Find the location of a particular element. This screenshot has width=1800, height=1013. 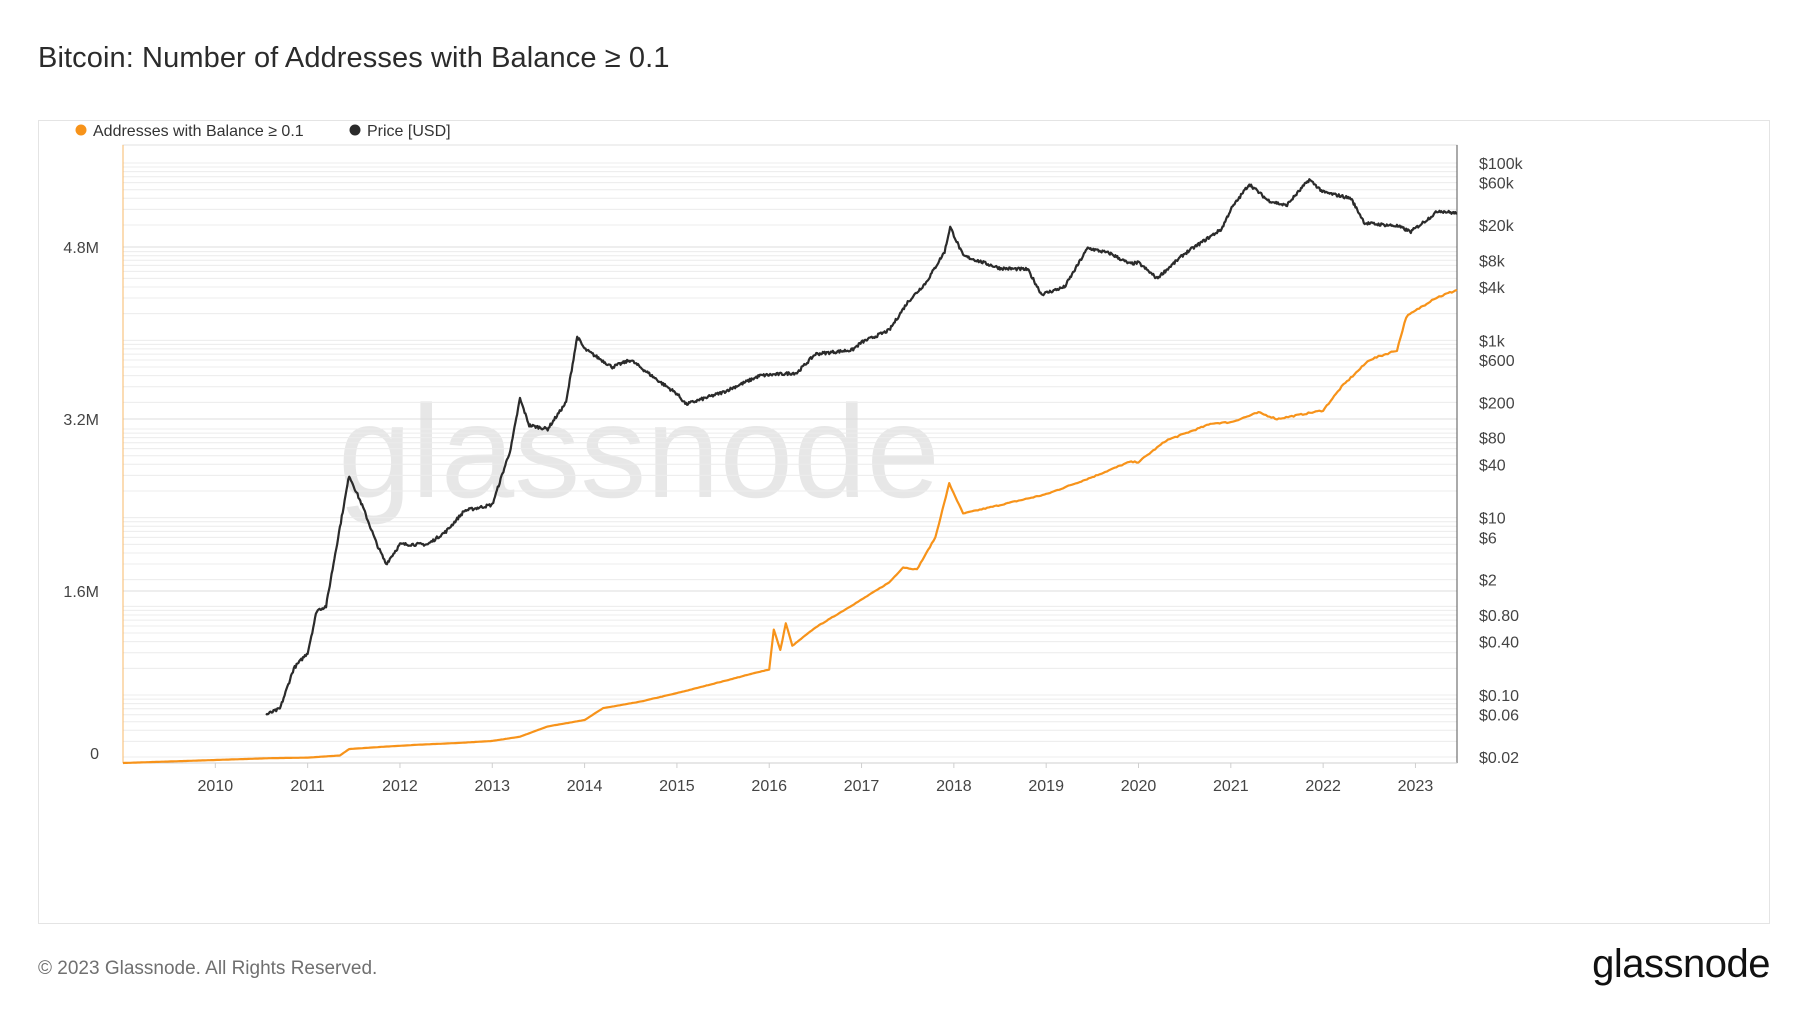

legend-label-price: Price [USD] is located at coordinates (409, 131).